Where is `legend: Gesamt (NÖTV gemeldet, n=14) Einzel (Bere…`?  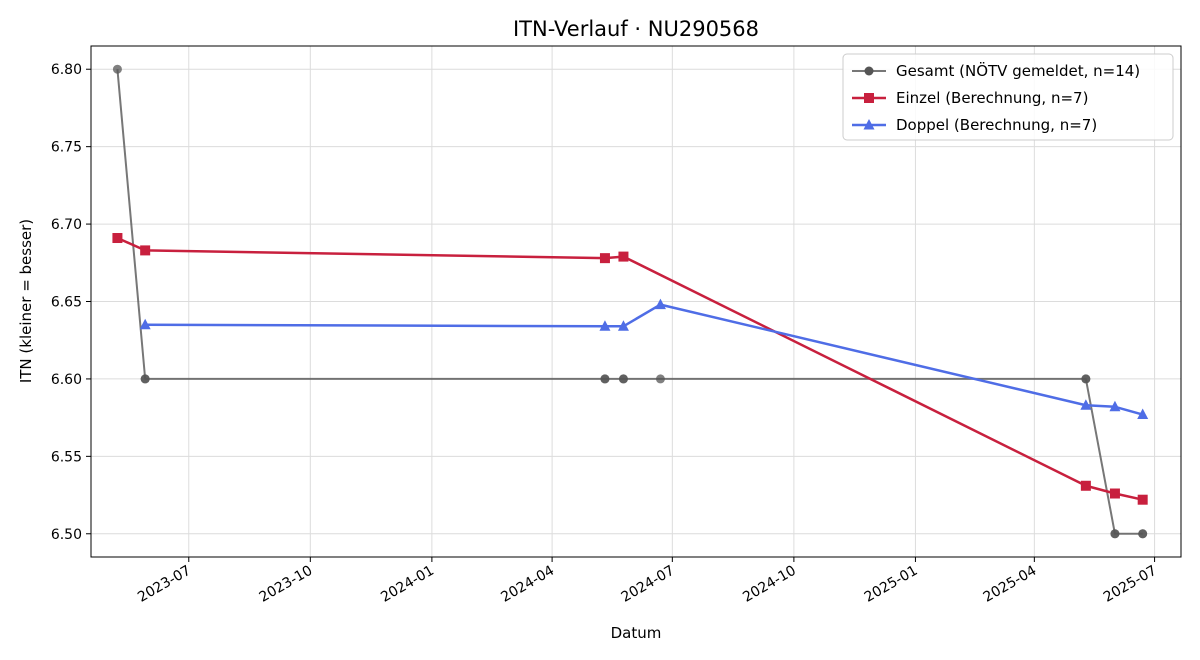 legend: Gesamt (NÖTV gemeldet, n=14) Einzel (Bere… is located at coordinates (1008, 97).